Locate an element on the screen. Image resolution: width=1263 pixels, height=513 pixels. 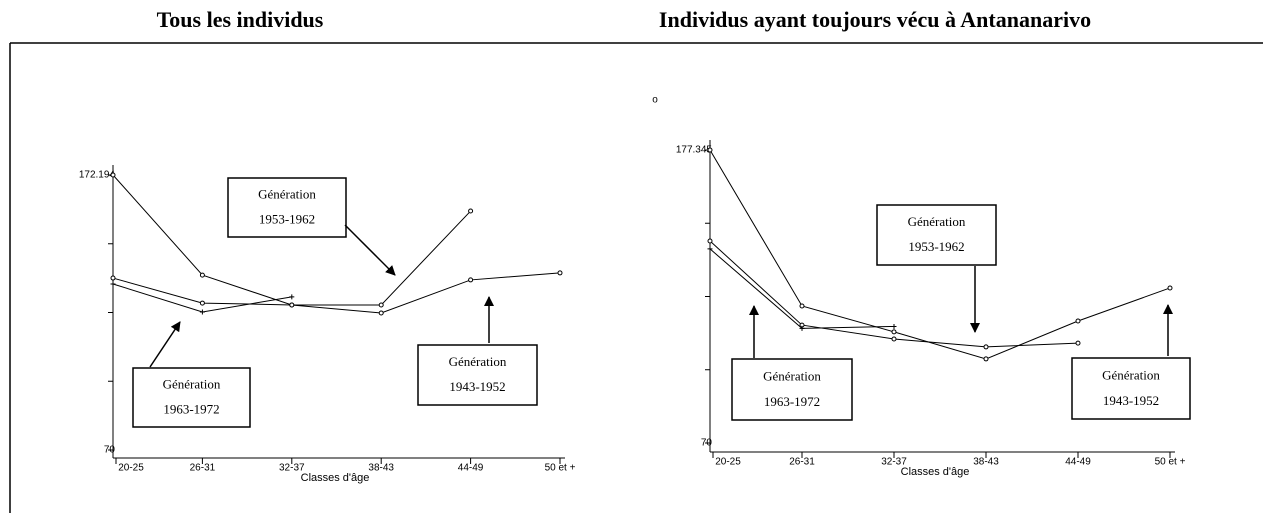
stray-mark: o is located at coordinates (655, 100).